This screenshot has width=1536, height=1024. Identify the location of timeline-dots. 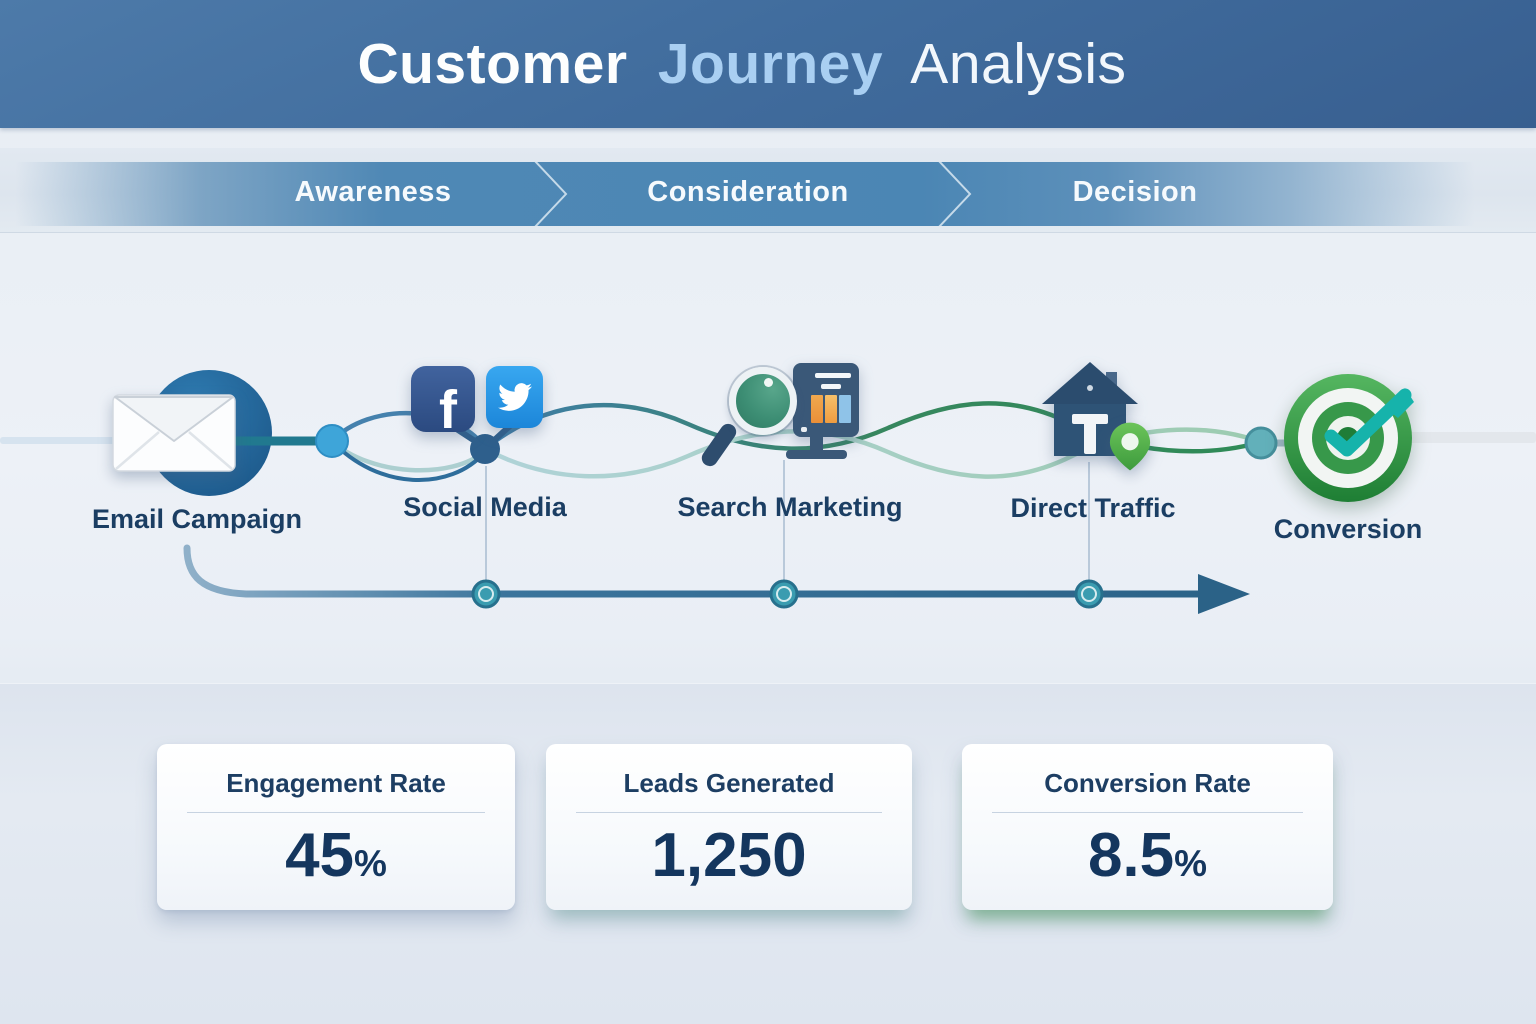
(787, 594).